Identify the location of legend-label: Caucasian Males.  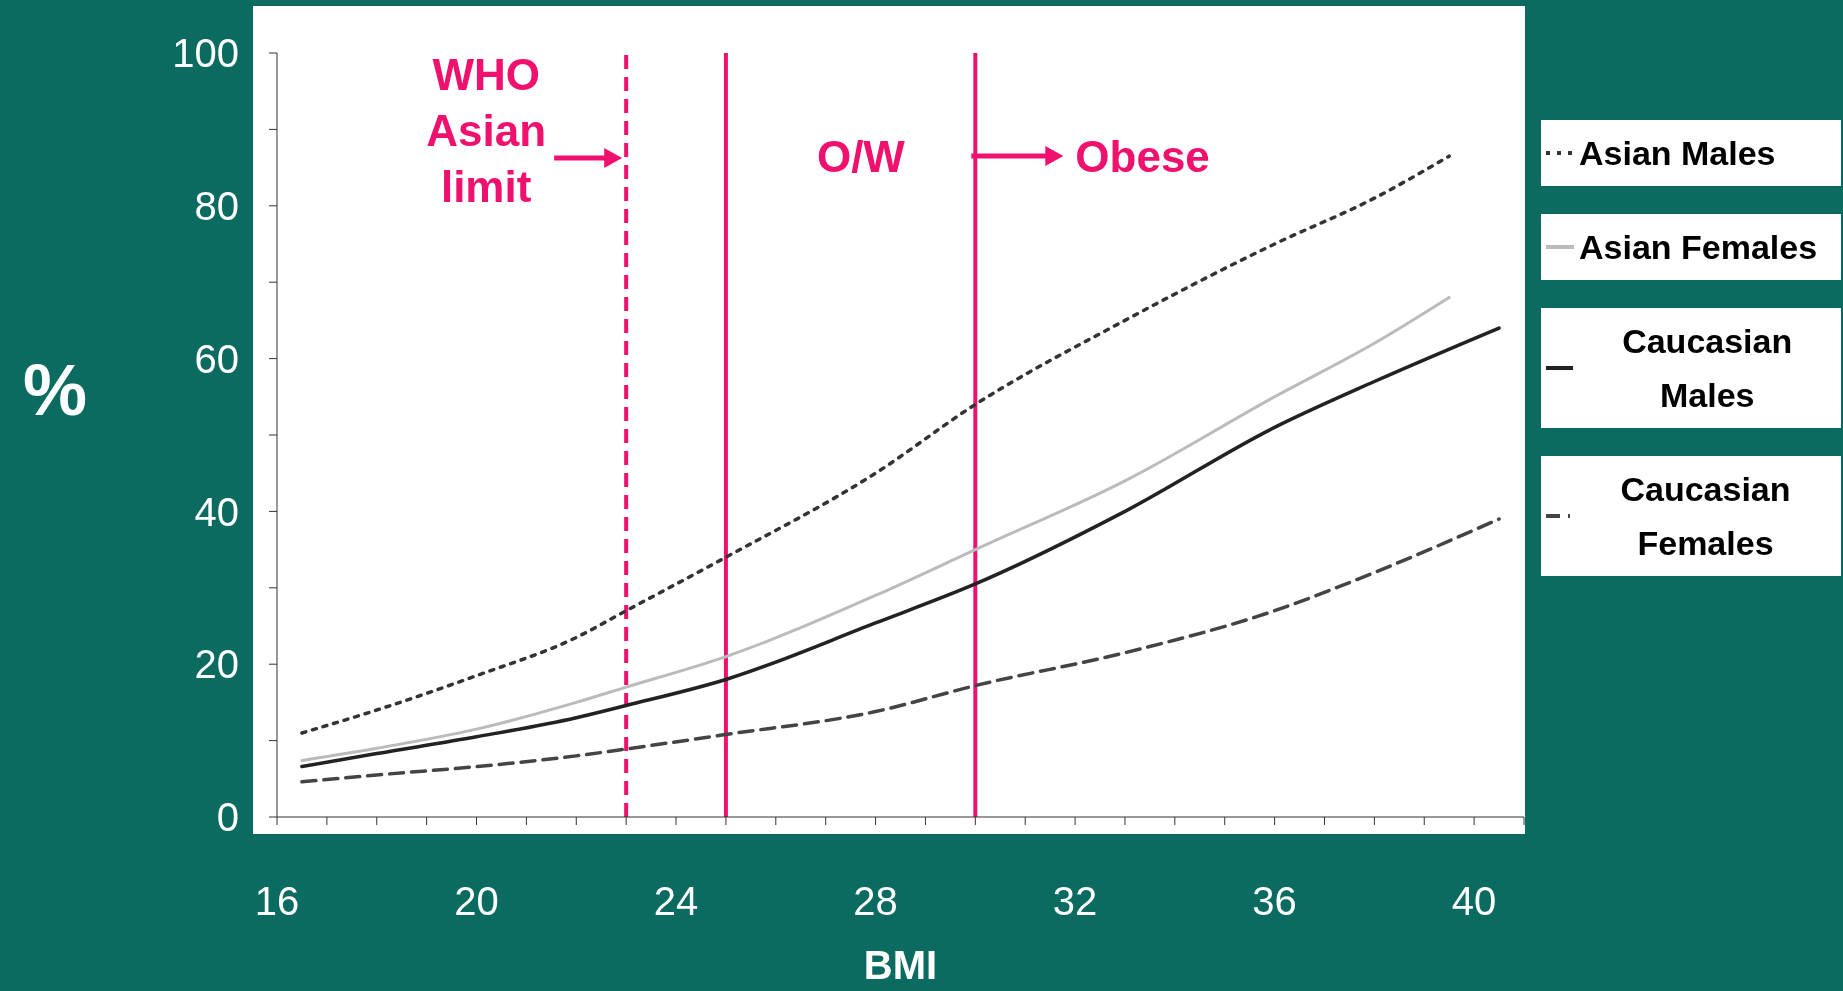
(1707, 368).